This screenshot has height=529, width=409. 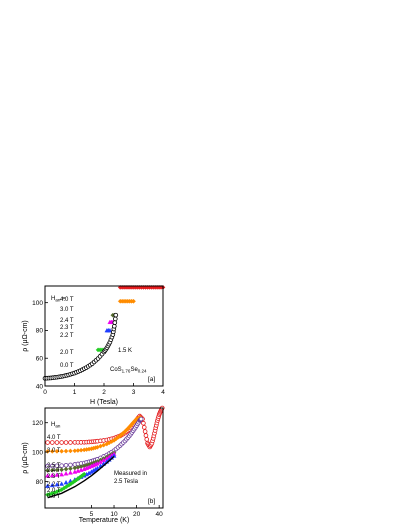 What do you see at coordinates (160, 514) in the screenshot?
I see `x-tick-label: 40` at bounding box center [160, 514].